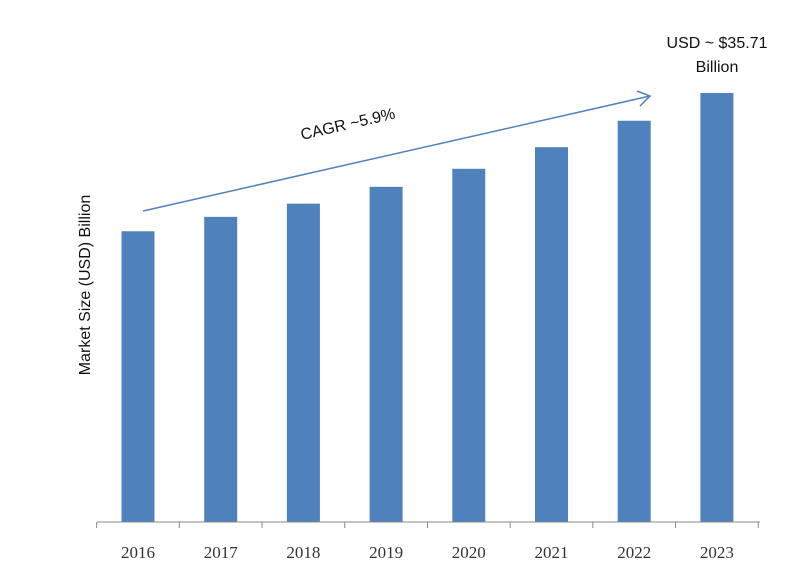 This screenshot has height=582, width=800. Describe the element at coordinates (717, 307) in the screenshot. I see `bar-2023` at that location.